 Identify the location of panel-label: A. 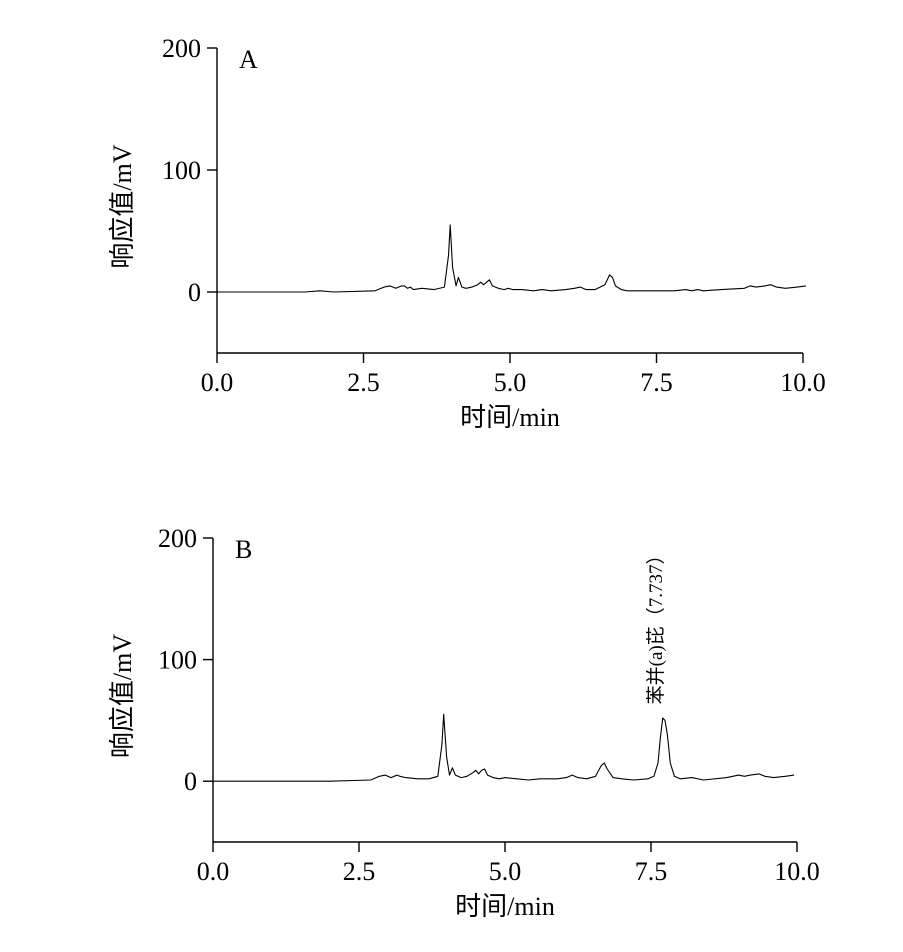
(248, 59).